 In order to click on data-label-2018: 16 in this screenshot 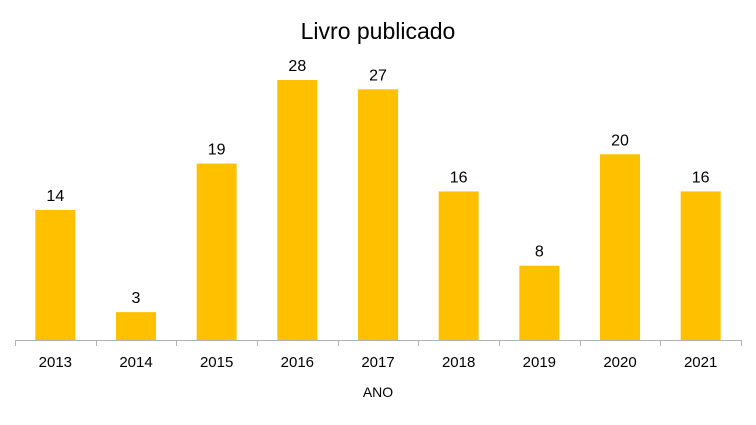, I will do `click(459, 177)`.